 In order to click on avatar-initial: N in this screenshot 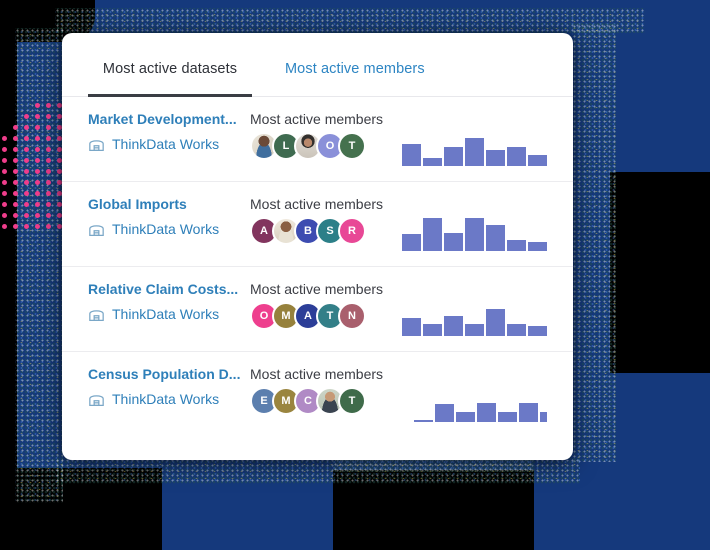, I will do `click(352, 316)`.